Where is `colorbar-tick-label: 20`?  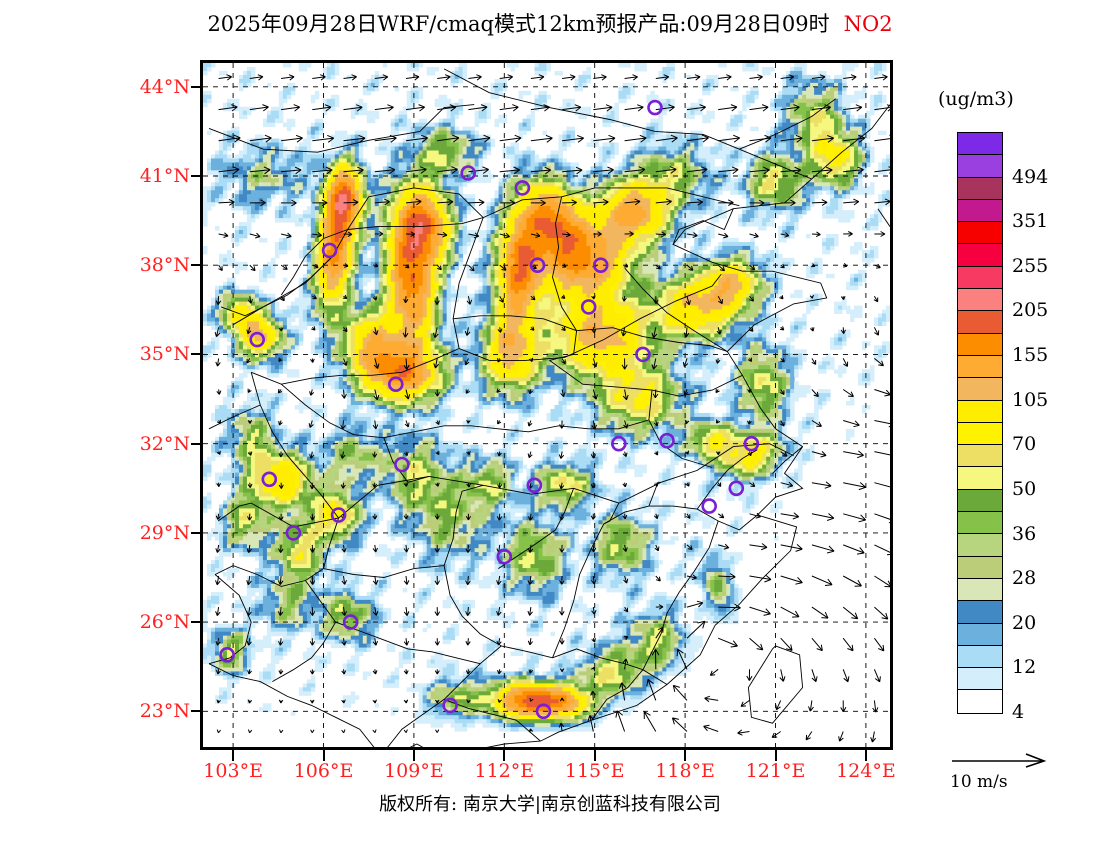 colorbar-tick-label: 20 is located at coordinates (1024, 622).